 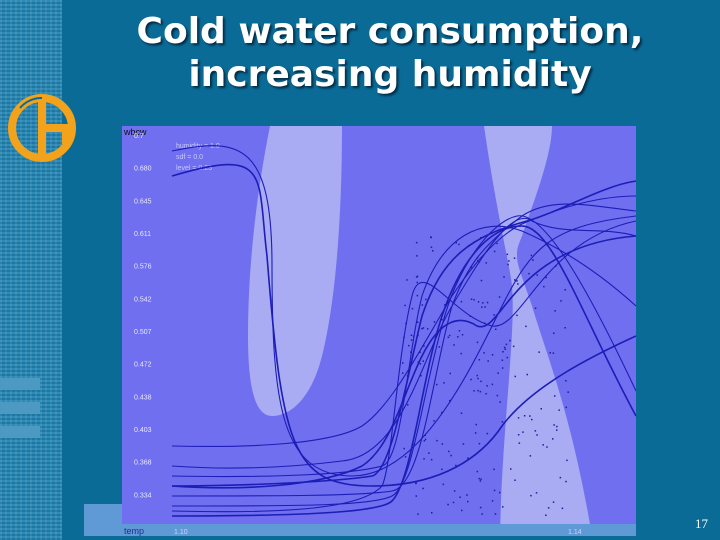 What do you see at coordinates (390, 75) in the screenshot?
I see `title-line-2: increasing humidity` at bounding box center [390, 75].